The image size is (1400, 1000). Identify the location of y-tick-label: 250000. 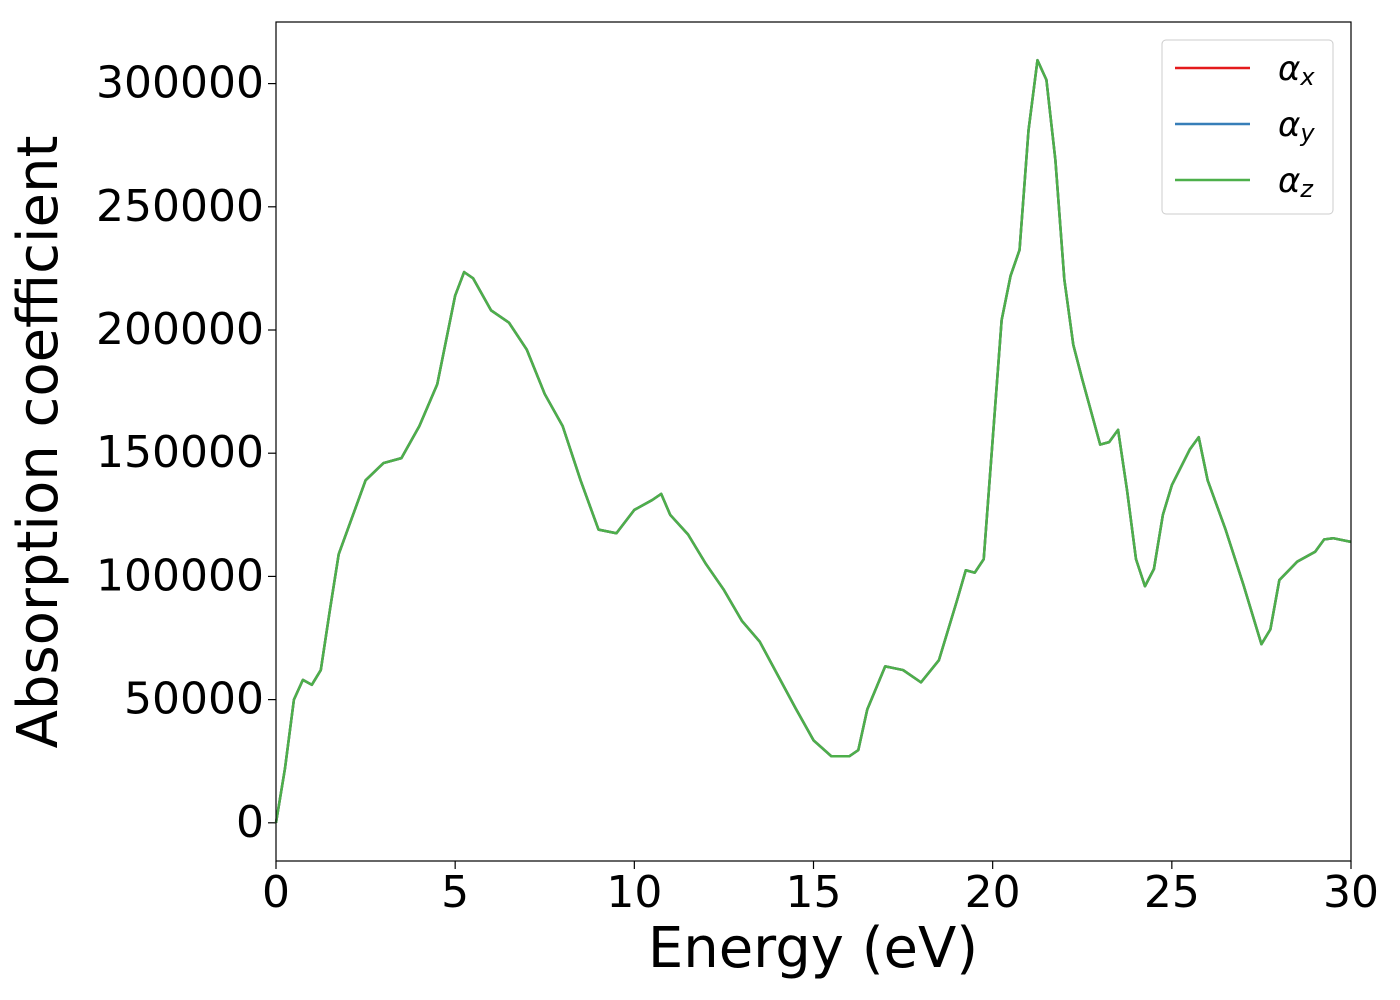
(180, 206).